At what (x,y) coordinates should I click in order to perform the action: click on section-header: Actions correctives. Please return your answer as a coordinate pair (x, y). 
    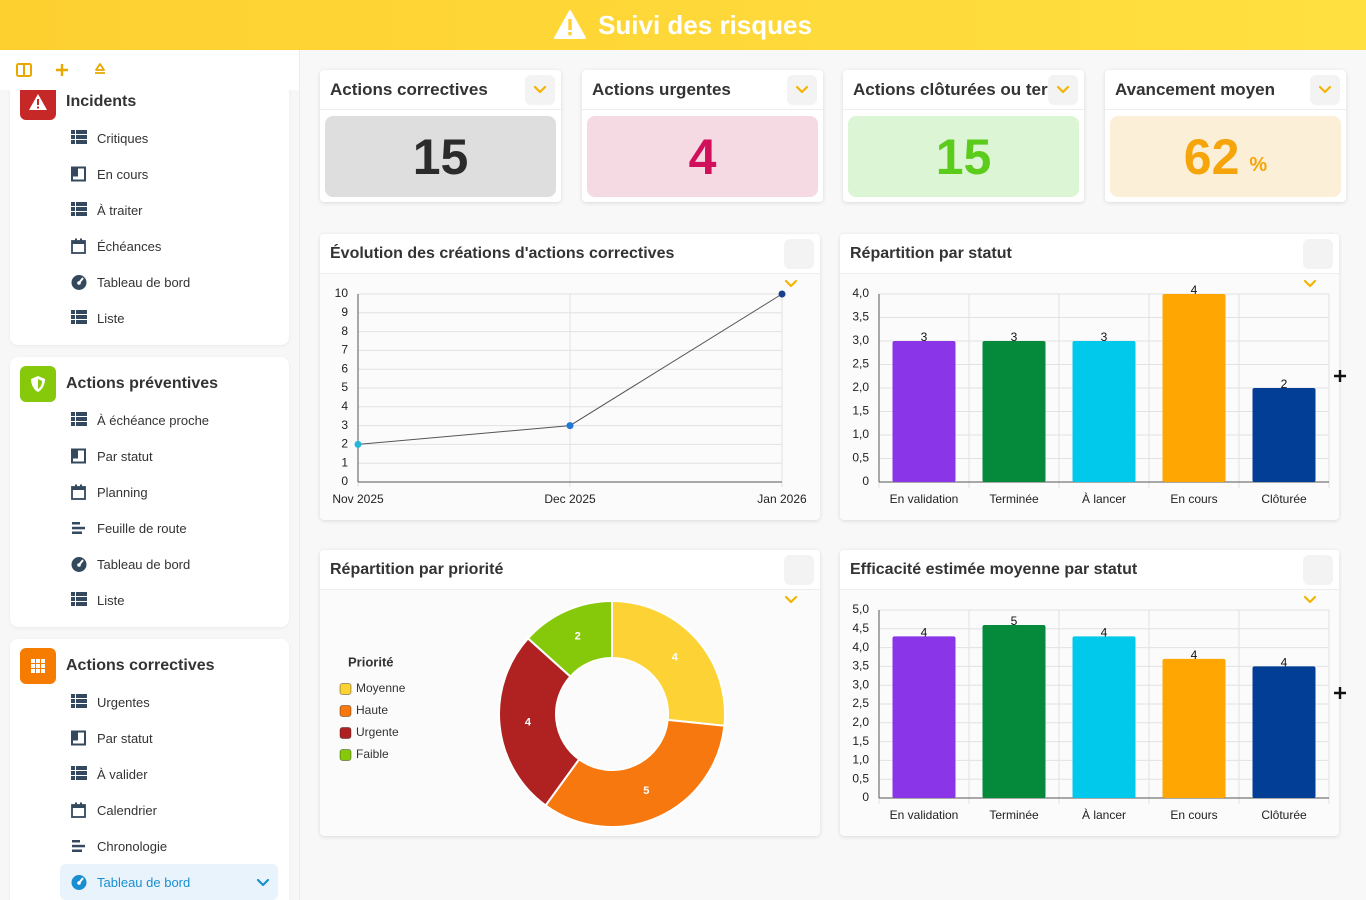
    Looking at the image, I should click on (149, 666).